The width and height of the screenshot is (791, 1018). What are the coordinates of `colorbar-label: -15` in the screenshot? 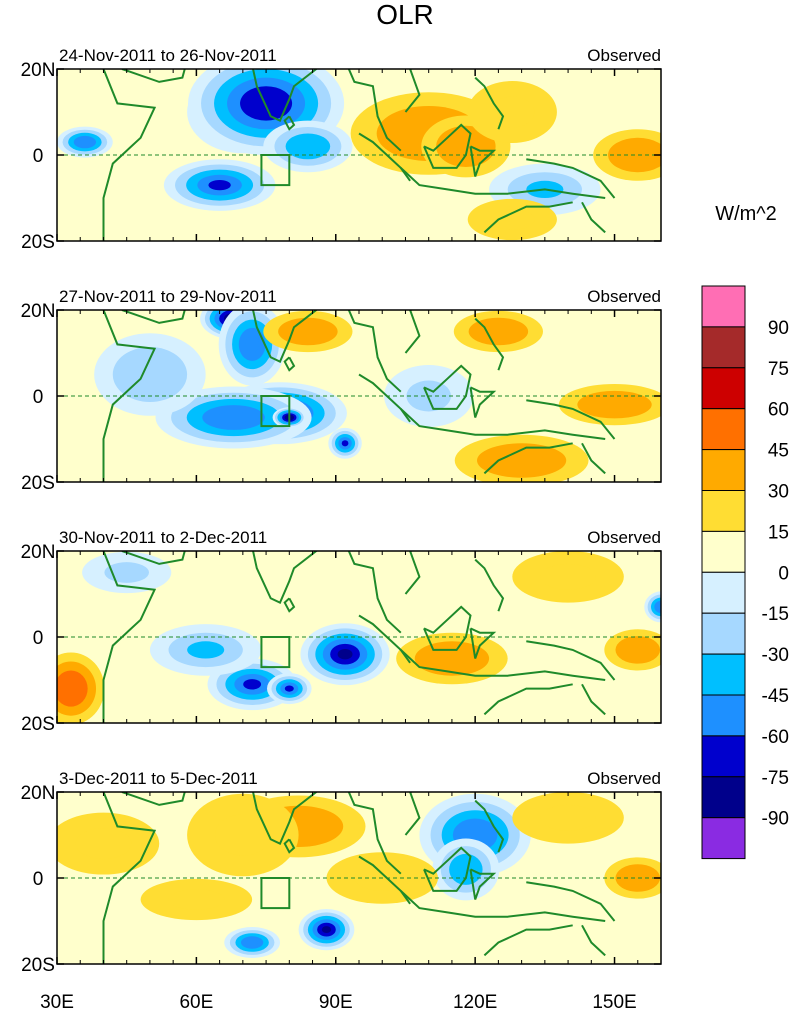 It's located at (775, 614).